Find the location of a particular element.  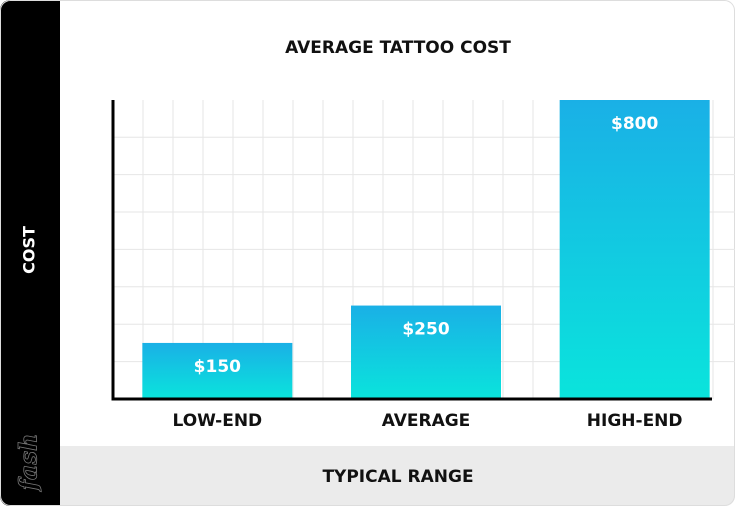

footer-band is located at coordinates (397, 476).